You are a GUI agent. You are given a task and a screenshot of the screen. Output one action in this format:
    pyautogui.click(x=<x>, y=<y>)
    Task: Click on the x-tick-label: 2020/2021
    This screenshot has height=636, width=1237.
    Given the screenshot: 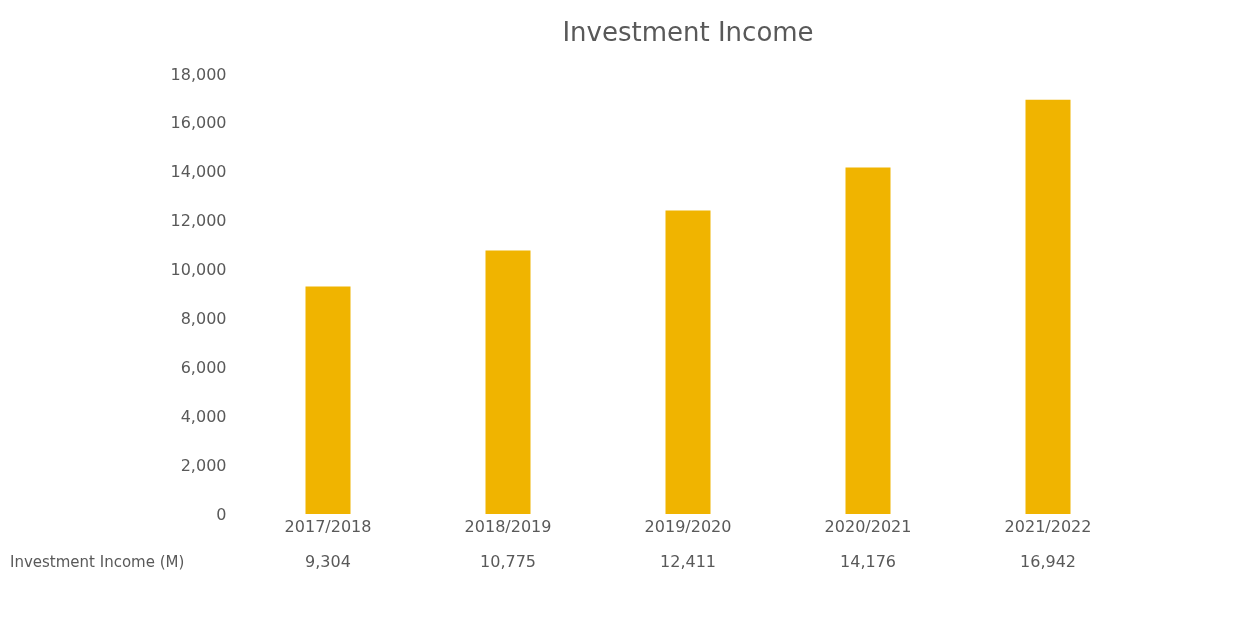 What is the action you would take?
    pyautogui.click(x=868, y=526)
    